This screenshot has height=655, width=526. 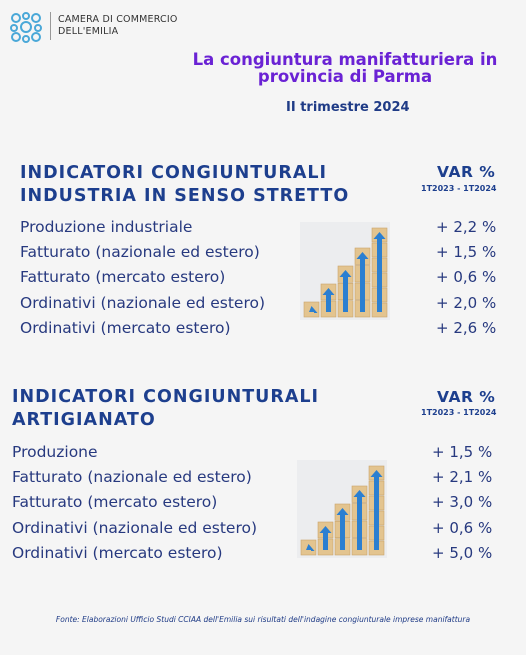 What do you see at coordinates (55, 452) in the screenshot?
I see `indicator-label: Produzione` at bounding box center [55, 452].